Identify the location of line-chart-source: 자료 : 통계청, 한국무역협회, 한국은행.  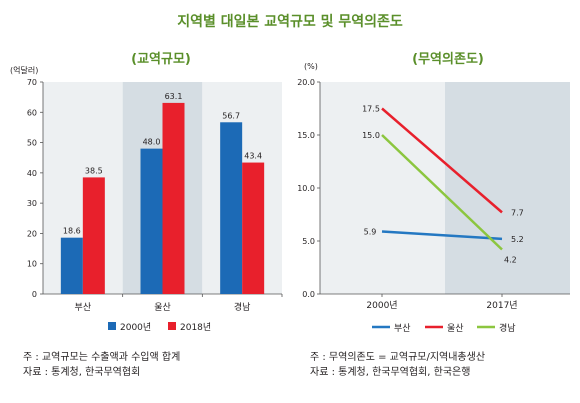
(390, 372).